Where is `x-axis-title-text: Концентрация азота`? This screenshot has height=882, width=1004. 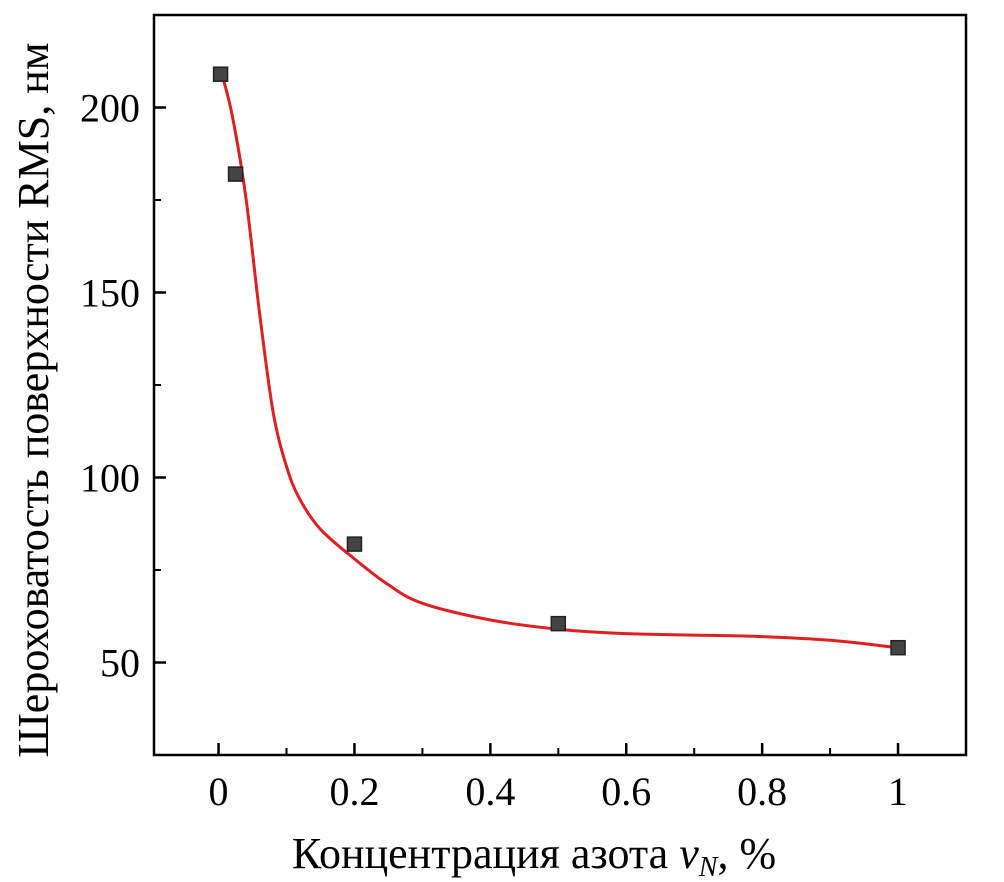
x-axis-title-text: Концентрация азота is located at coordinates (480, 853).